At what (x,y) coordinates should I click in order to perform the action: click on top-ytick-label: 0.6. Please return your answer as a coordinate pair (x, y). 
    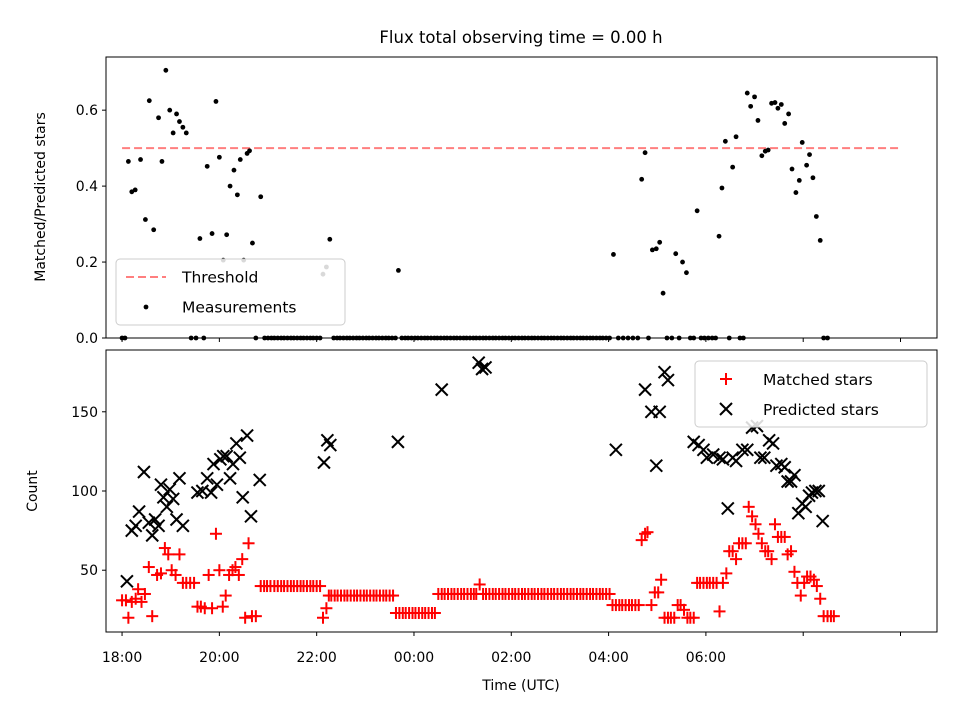
    Looking at the image, I should click on (87, 111).